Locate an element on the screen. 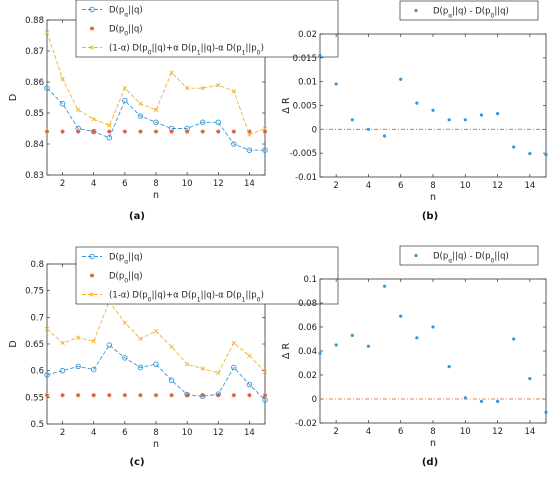 The width and height of the screenshot is (550, 477). legend-entry: D(p0||q) is located at coordinates (126, 31).